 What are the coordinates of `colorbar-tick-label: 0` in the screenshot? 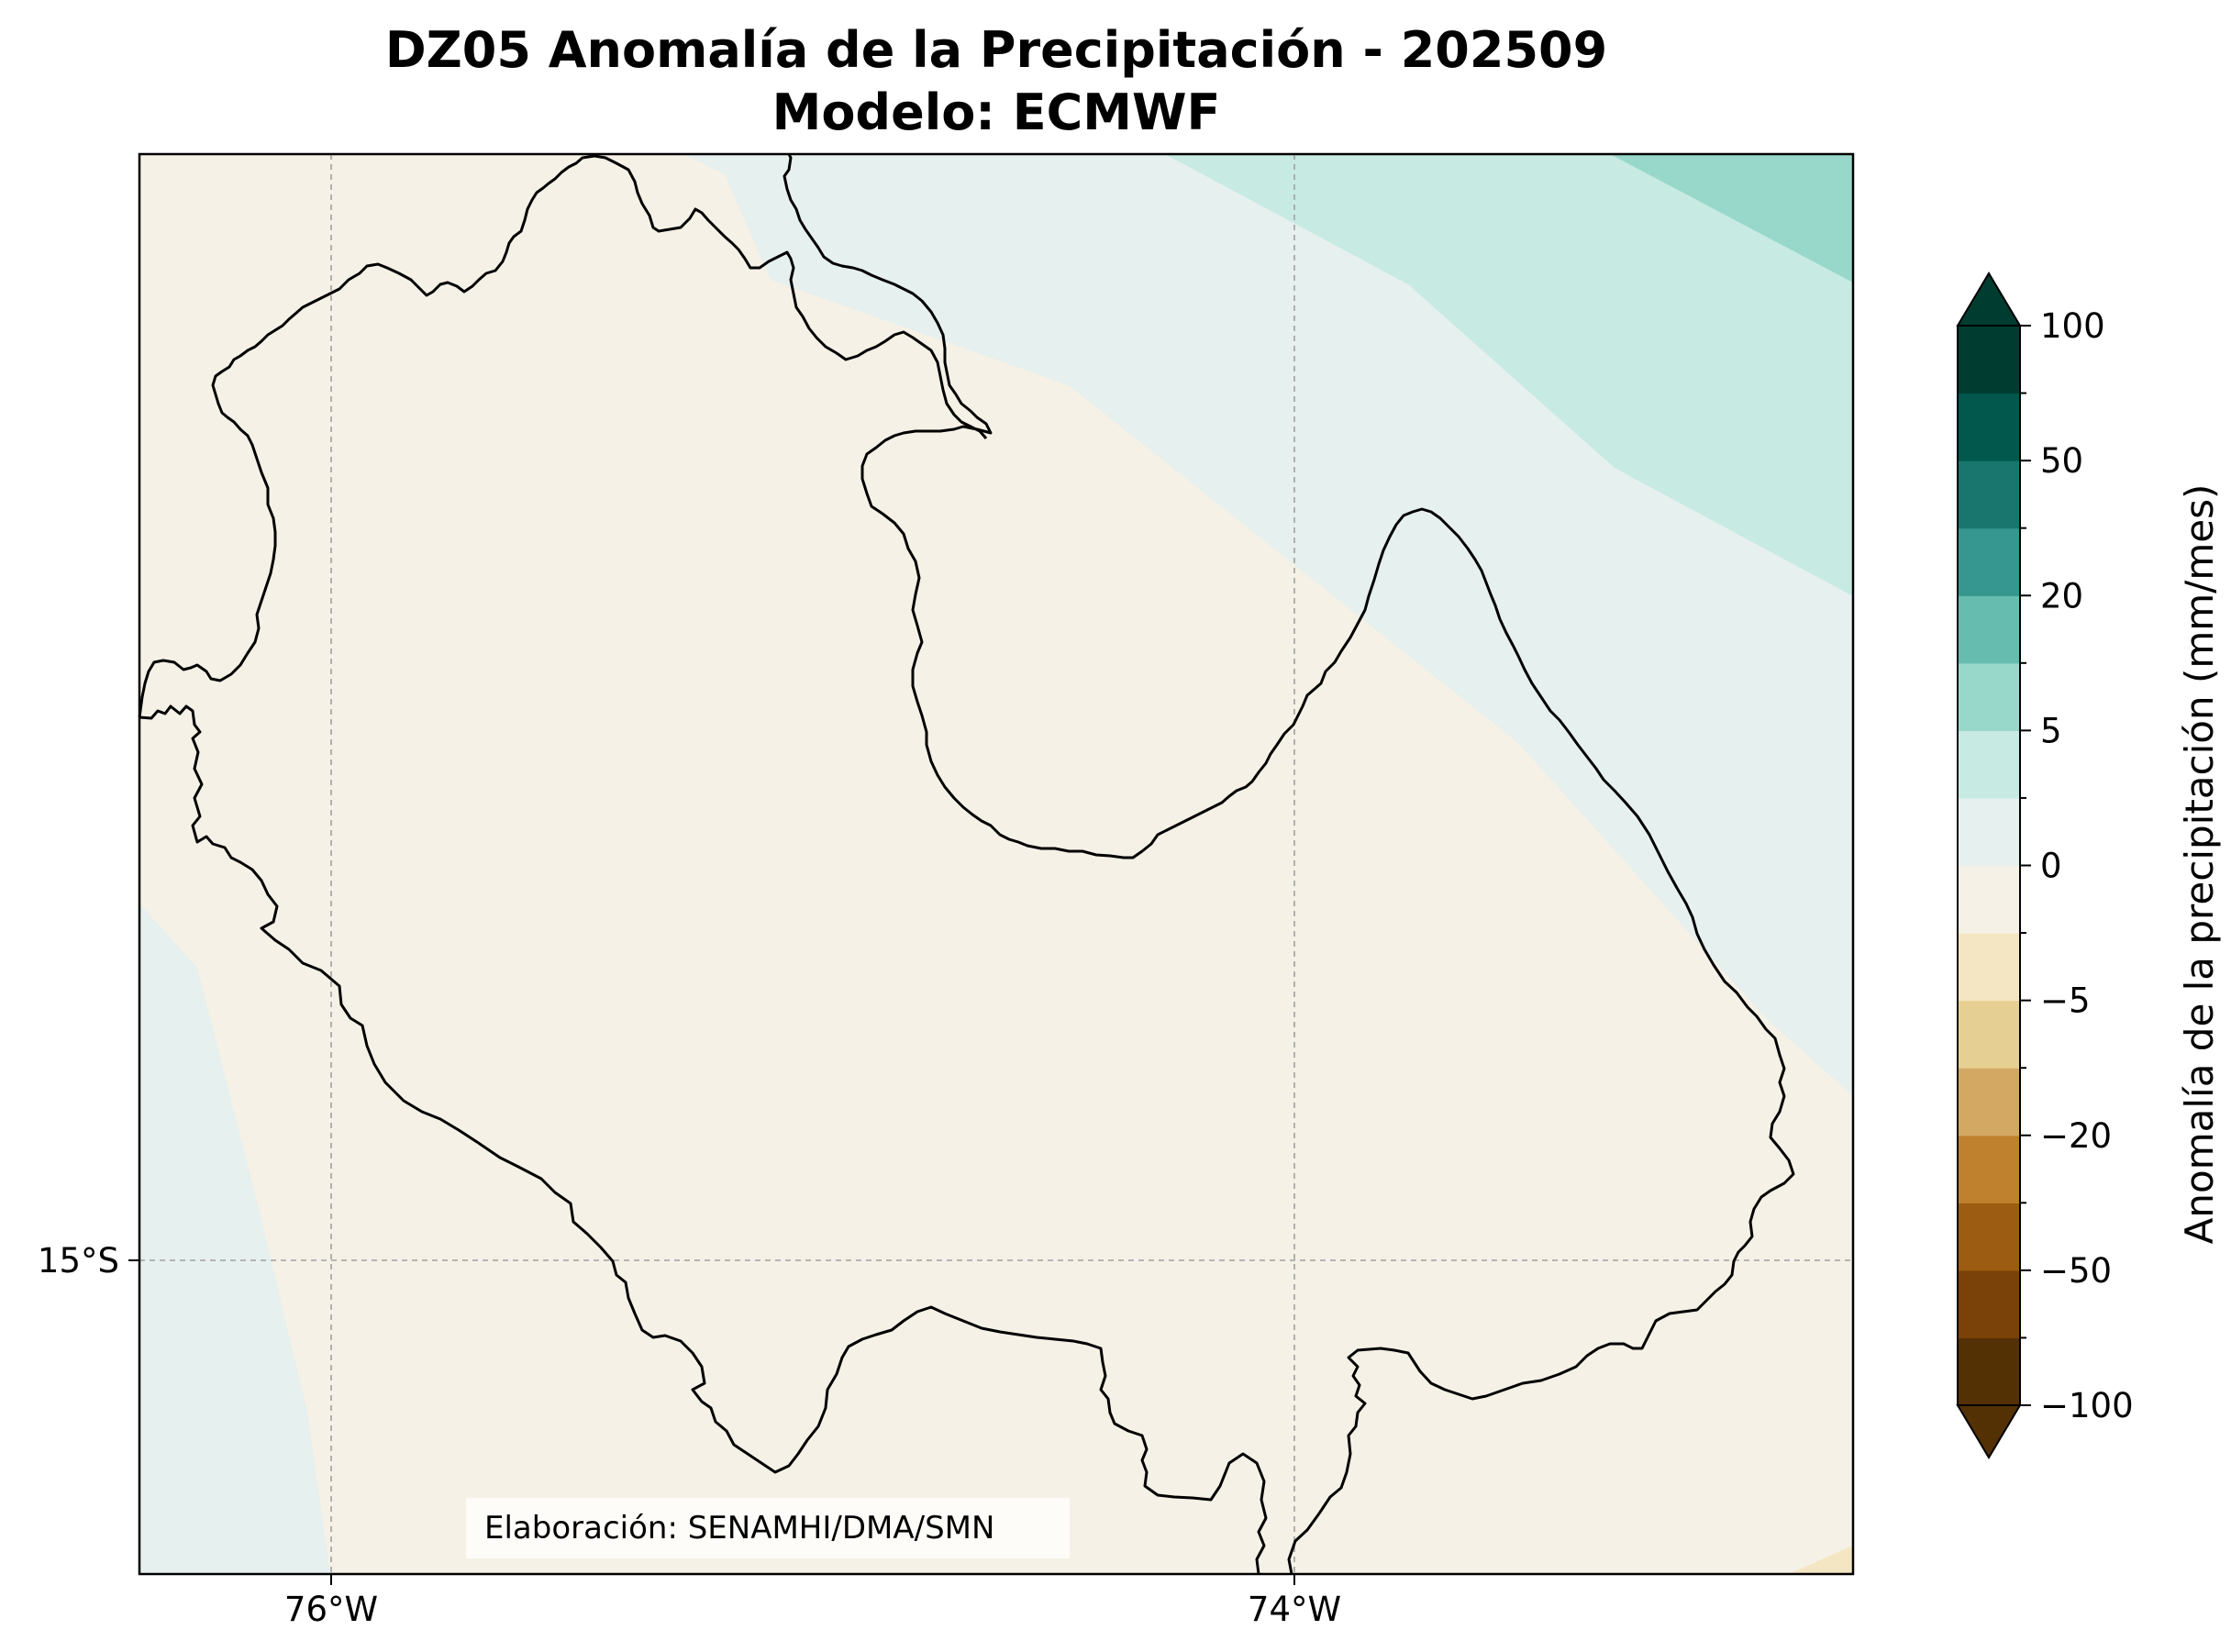 It's located at (2051, 867).